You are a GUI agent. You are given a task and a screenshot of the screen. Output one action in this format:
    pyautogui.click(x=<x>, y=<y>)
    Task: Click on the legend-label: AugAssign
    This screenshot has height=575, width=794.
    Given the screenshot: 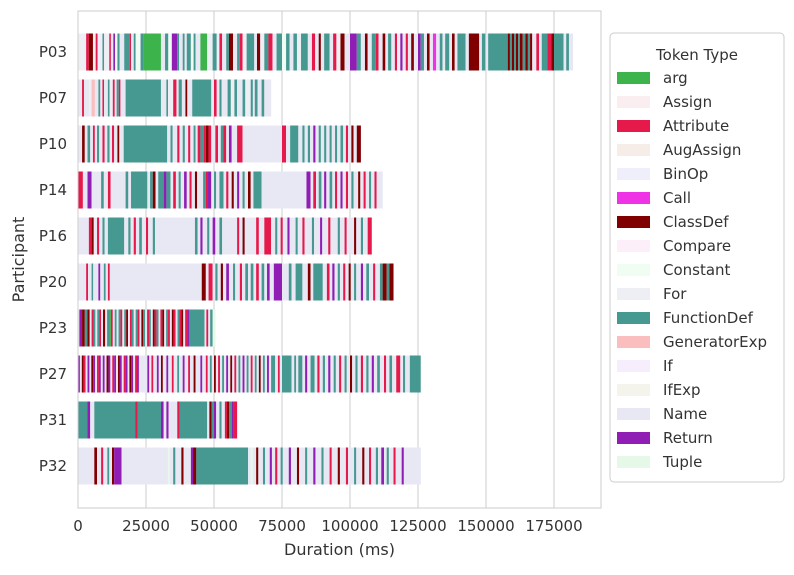 What is the action you would take?
    pyautogui.click(x=702, y=150)
    